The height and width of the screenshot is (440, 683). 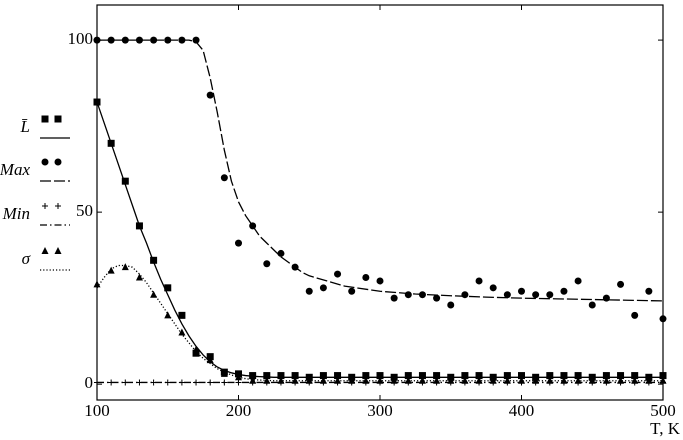 I want to click on y-tick-label: 50, so click(x=84, y=210).